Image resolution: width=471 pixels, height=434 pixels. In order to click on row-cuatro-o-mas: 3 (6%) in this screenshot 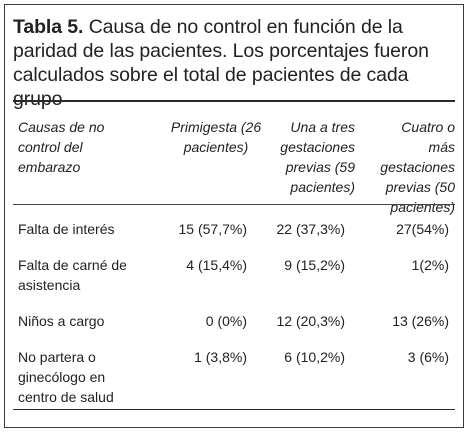, I will do `click(428, 357)`.